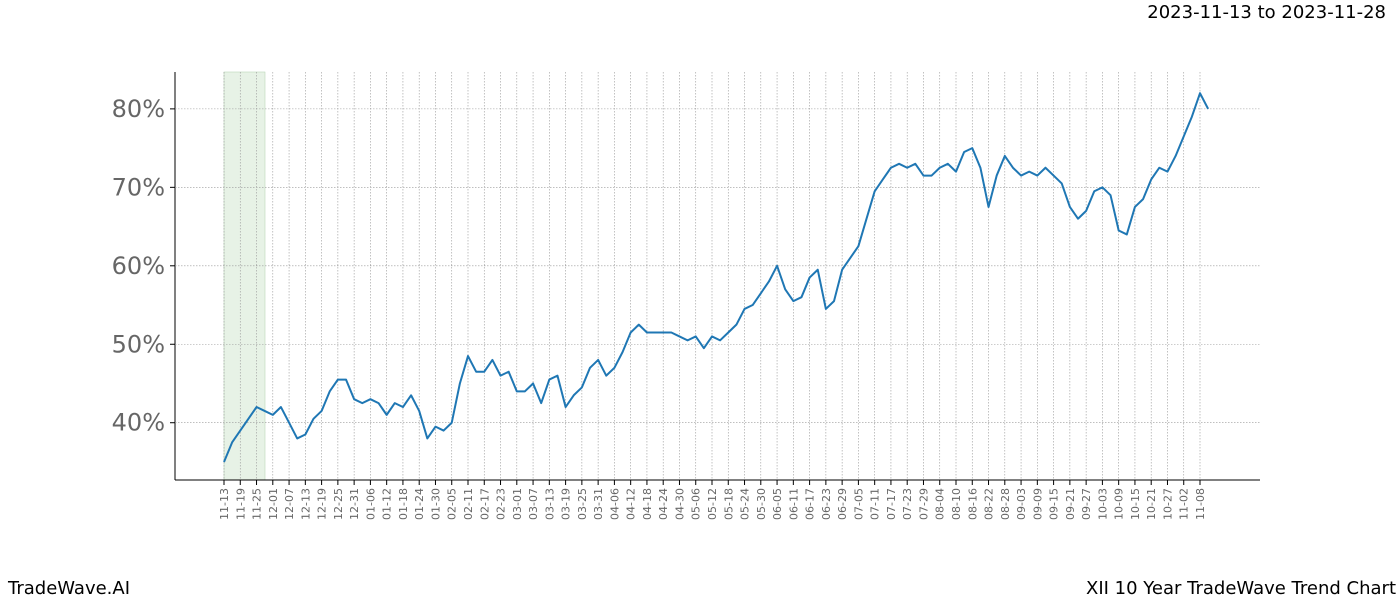 Image resolution: width=1400 pixels, height=600 pixels. Describe the element at coordinates (582, 504) in the screenshot. I see `x-tick-label: 03-25` at that location.